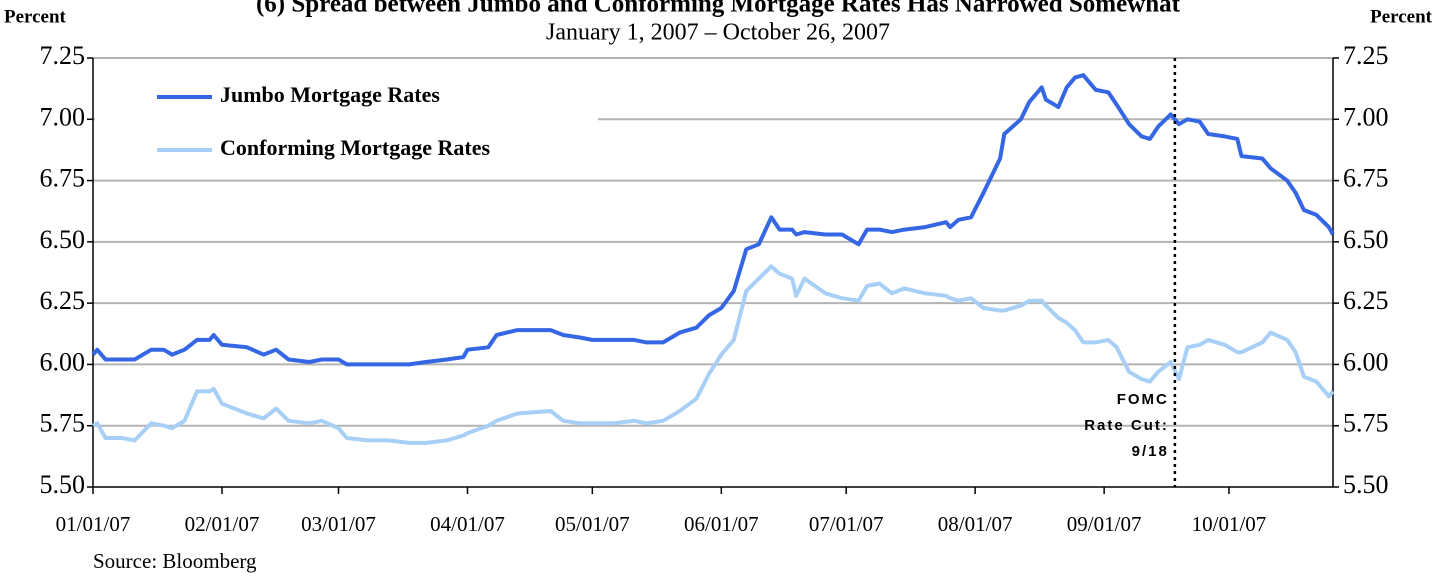  Describe the element at coordinates (63, 239) in the screenshot. I see `y-tick-label: 6.50` at that location.